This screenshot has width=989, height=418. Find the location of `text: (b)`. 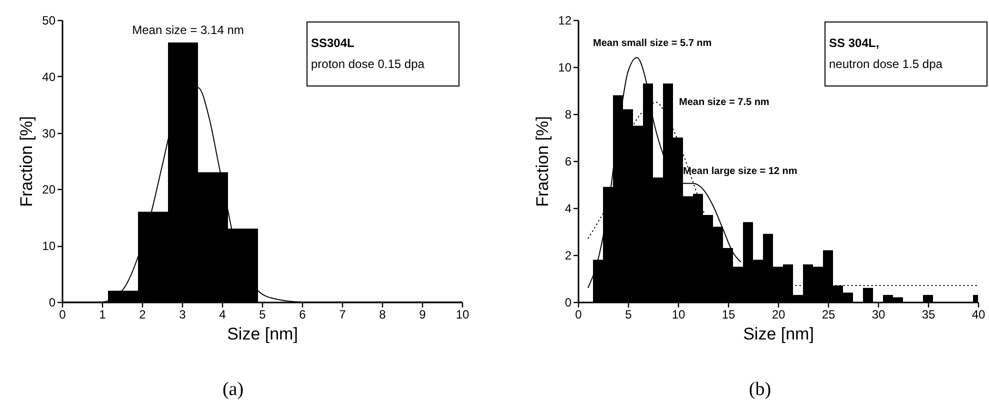

text: (b) is located at coordinates (760, 389).